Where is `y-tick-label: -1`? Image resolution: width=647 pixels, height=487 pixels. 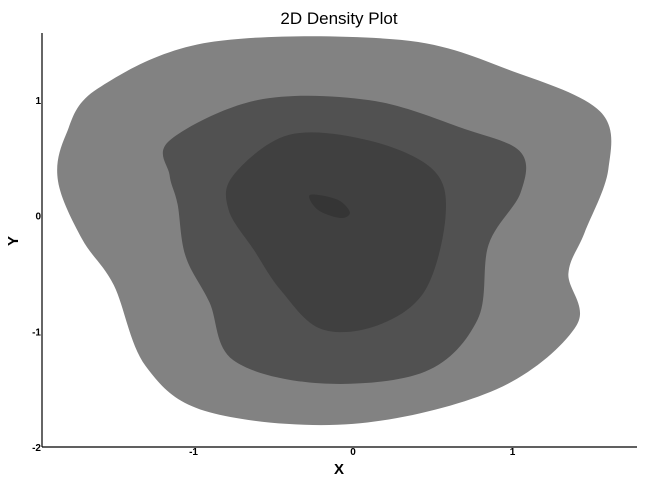 y-tick-label: -1 is located at coordinates (36, 332).